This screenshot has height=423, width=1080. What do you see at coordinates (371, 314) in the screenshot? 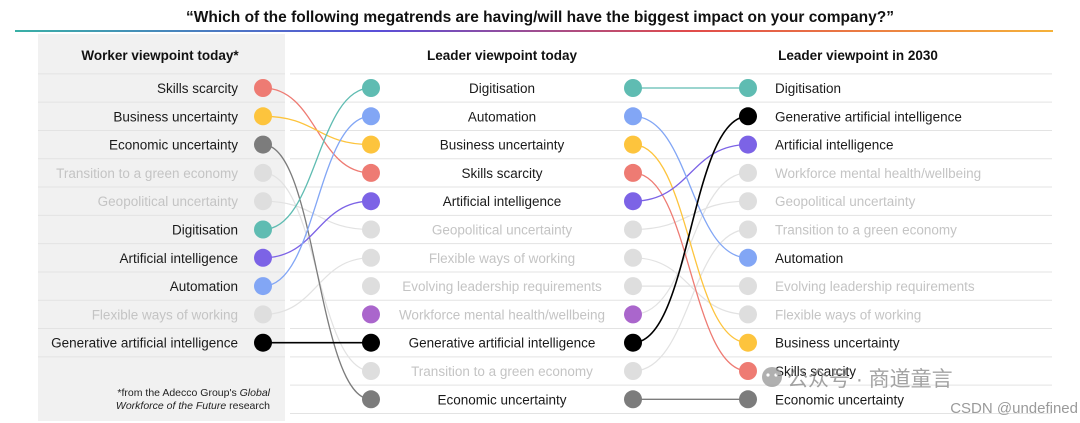
I see `dot-leader-today-left-wellbeing` at bounding box center [371, 314].